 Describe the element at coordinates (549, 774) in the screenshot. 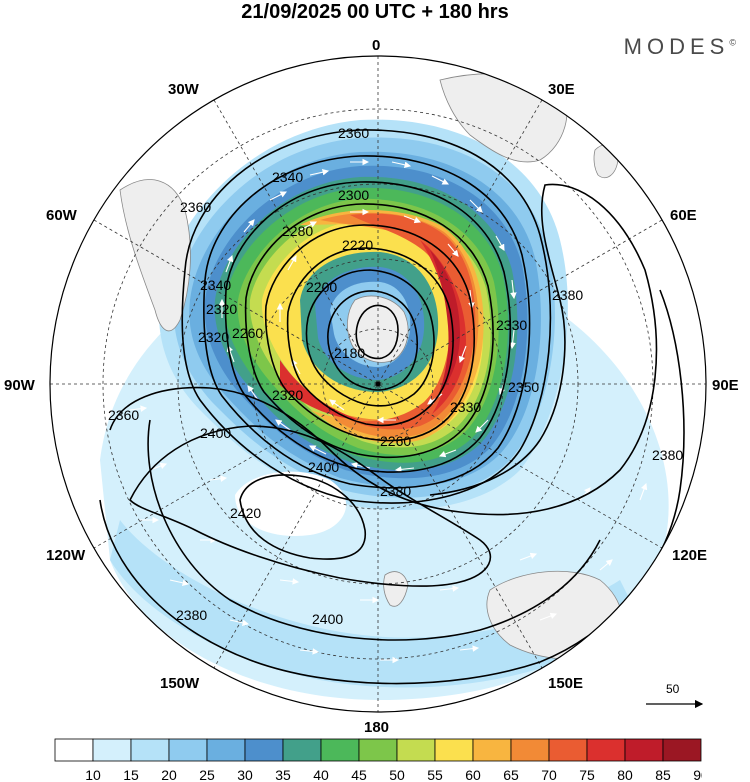

I see `colorbar-tick-label: 70` at that location.